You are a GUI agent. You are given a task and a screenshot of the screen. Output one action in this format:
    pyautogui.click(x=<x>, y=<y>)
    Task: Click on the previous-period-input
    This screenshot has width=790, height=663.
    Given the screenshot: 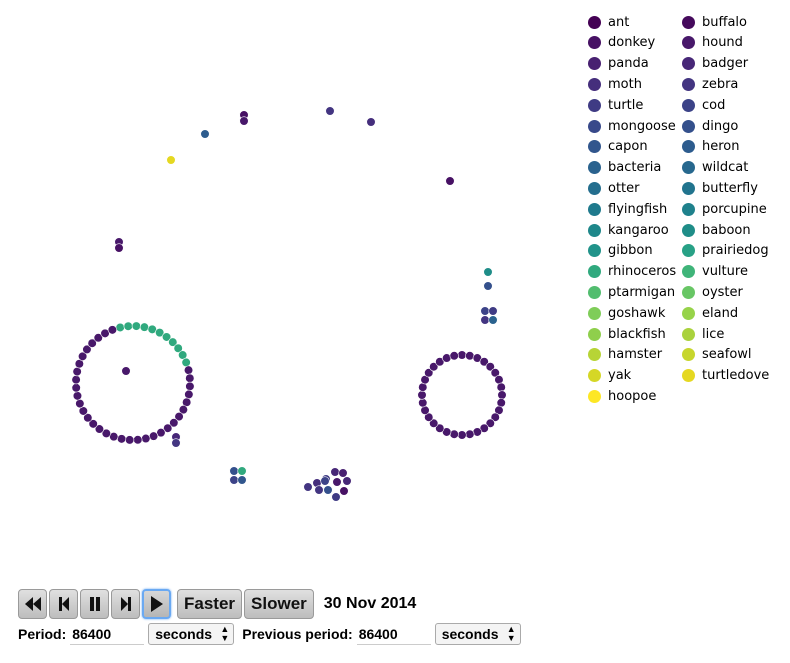 What is the action you would take?
    pyautogui.click(x=393, y=634)
    